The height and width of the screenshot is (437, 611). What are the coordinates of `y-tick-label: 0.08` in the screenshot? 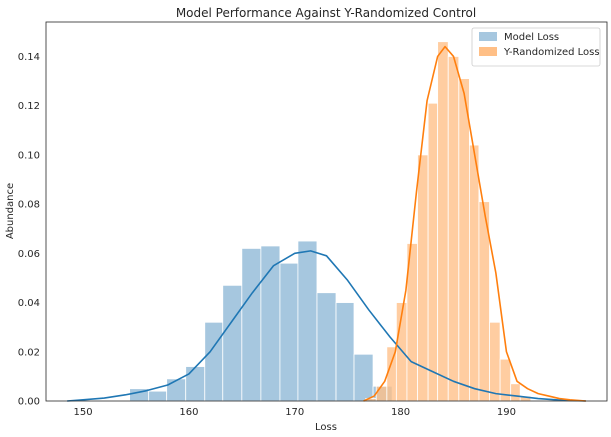 It's located at (29, 205).